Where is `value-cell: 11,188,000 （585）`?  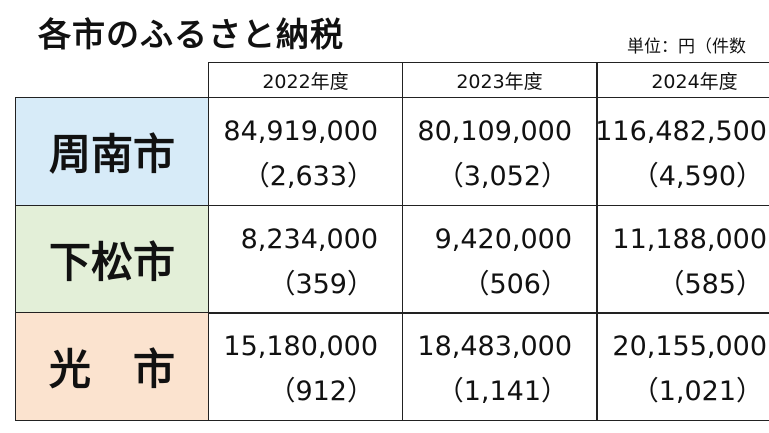 value-cell: 11,188,000 （585） is located at coordinates (683, 259).